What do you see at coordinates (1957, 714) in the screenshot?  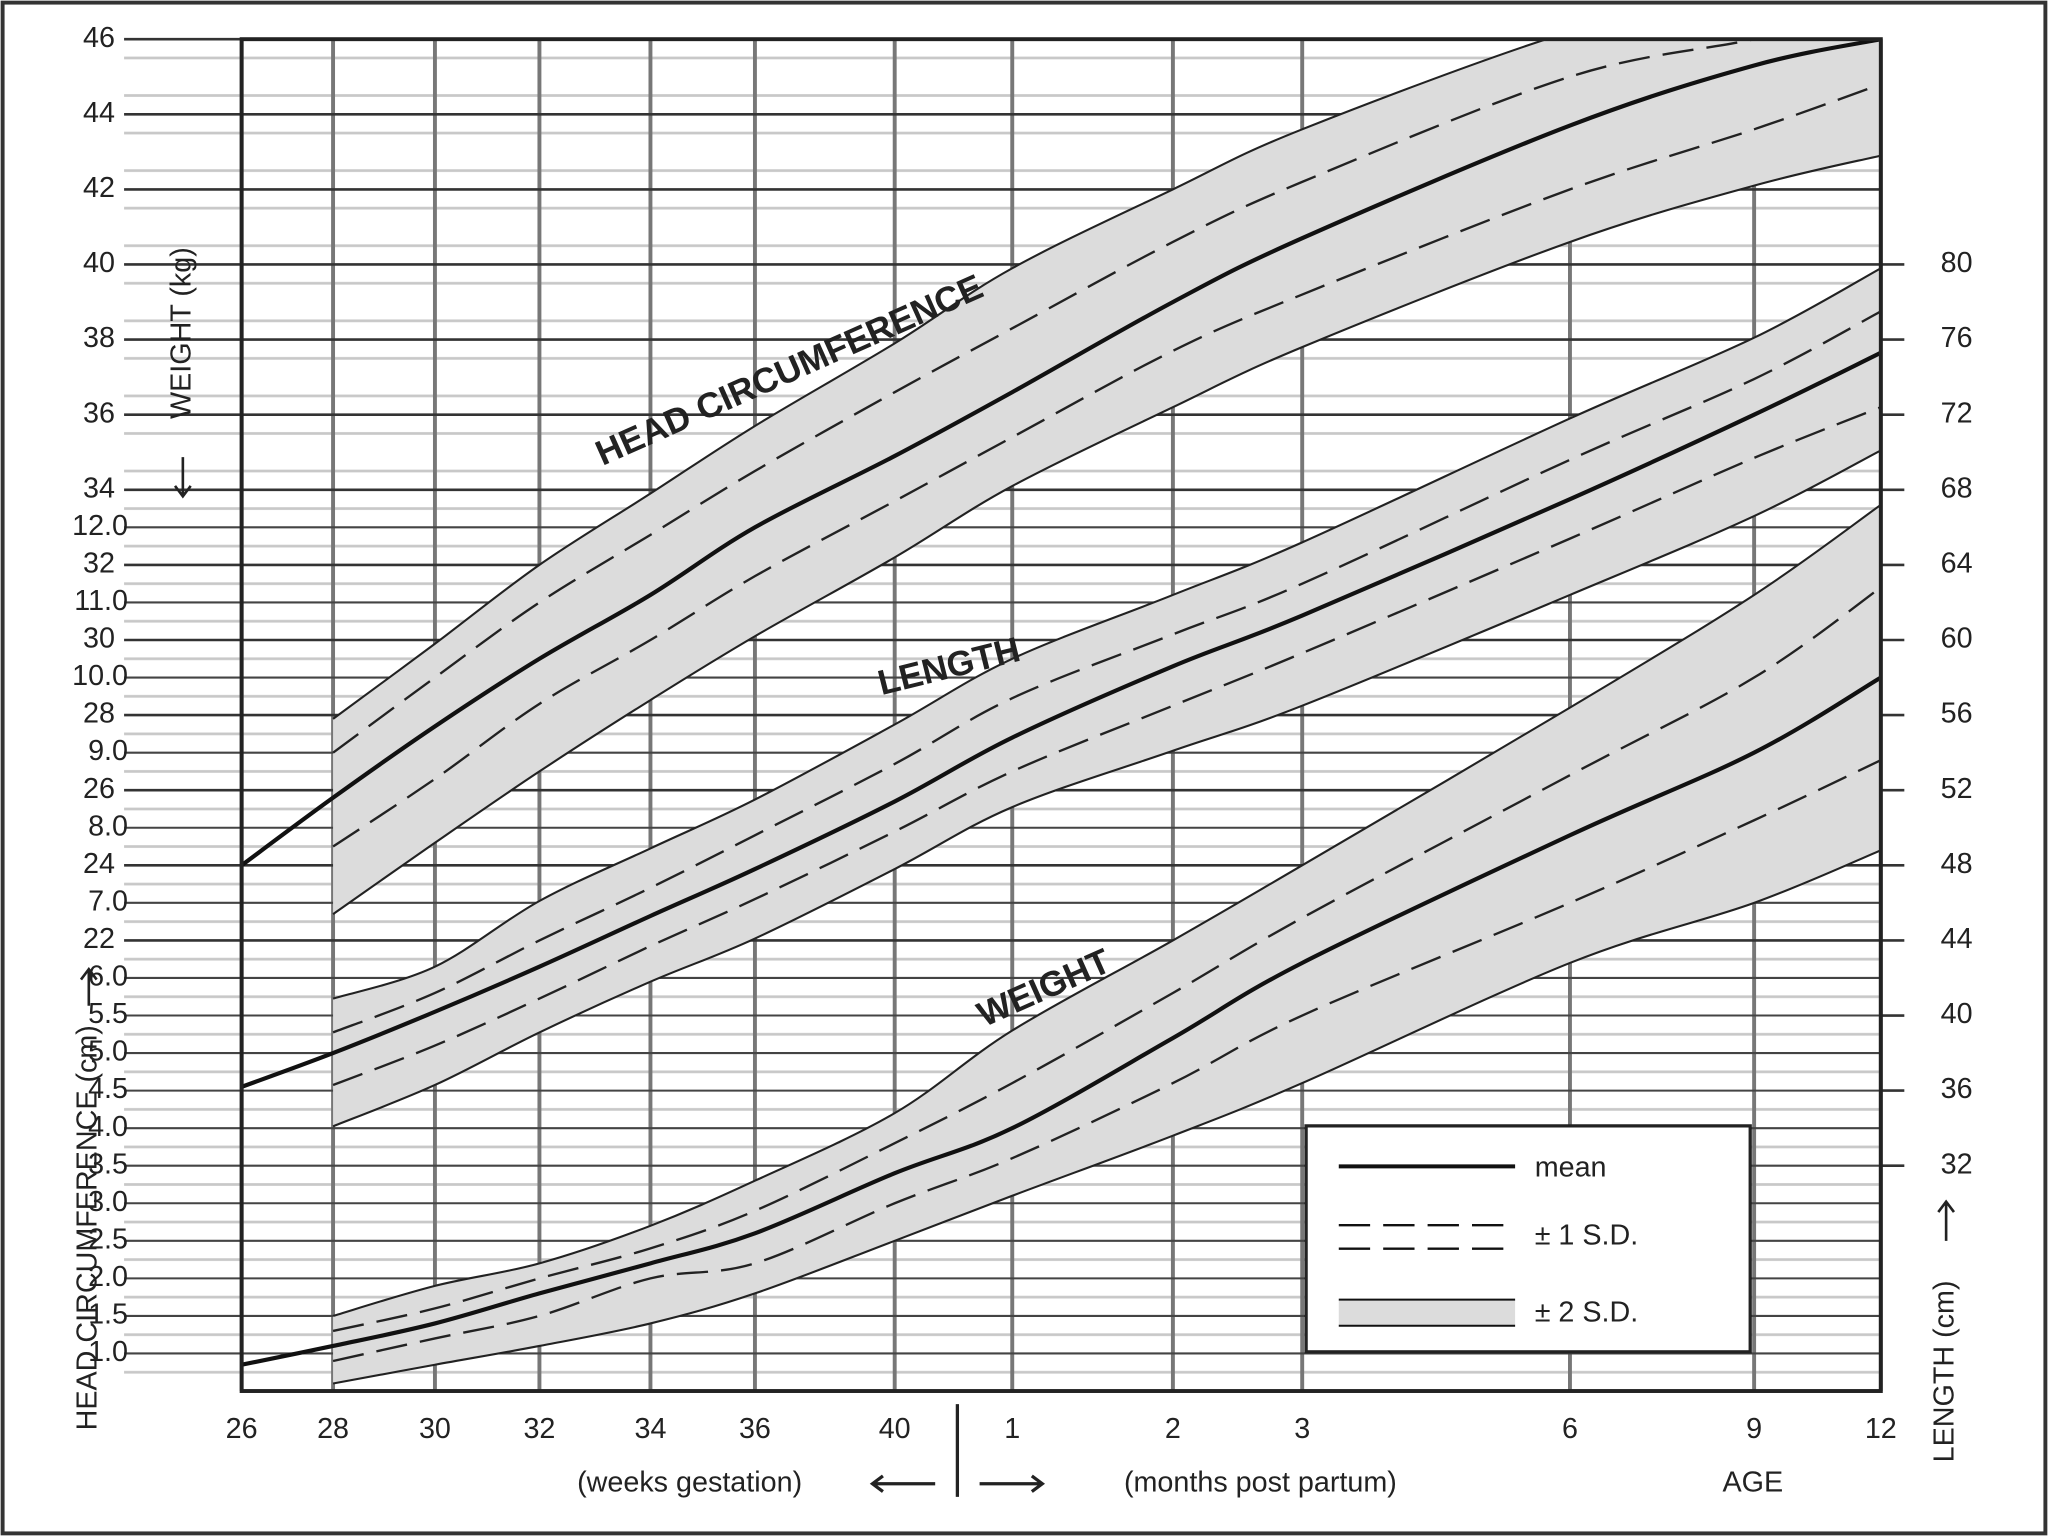 I see `y2-tick-label: 56` at bounding box center [1957, 714].